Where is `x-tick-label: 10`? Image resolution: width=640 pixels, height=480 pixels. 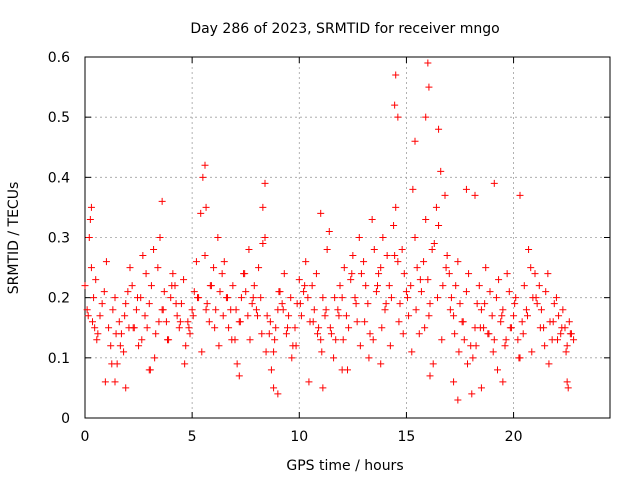 x-tick-label: 10 is located at coordinates (299, 437).